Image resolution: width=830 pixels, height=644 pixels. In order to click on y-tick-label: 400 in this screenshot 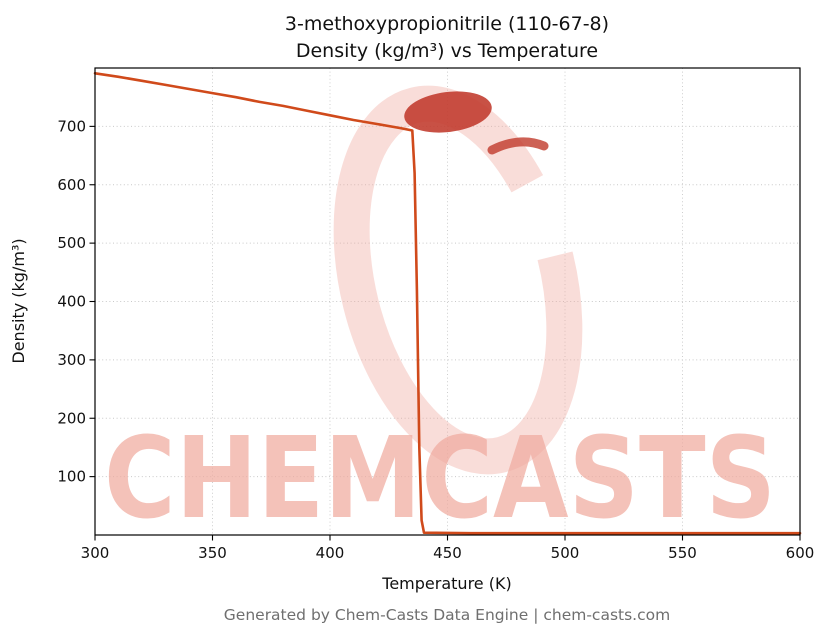, I will do `click(71, 302)`.